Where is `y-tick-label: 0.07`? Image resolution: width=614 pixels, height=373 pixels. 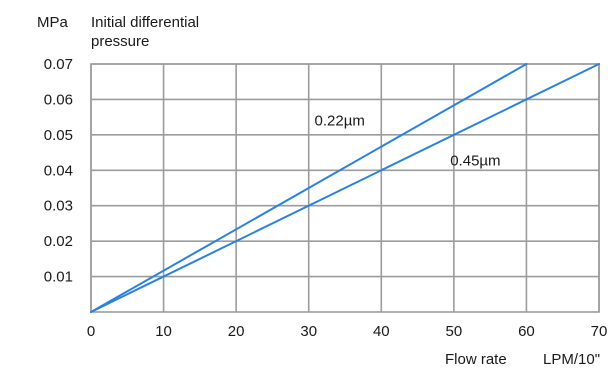
y-tick-label: 0.07 is located at coordinates (58, 64).